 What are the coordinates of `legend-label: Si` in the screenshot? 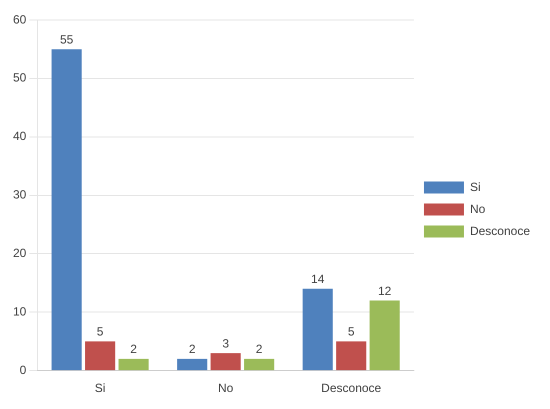 It's located at (475, 187).